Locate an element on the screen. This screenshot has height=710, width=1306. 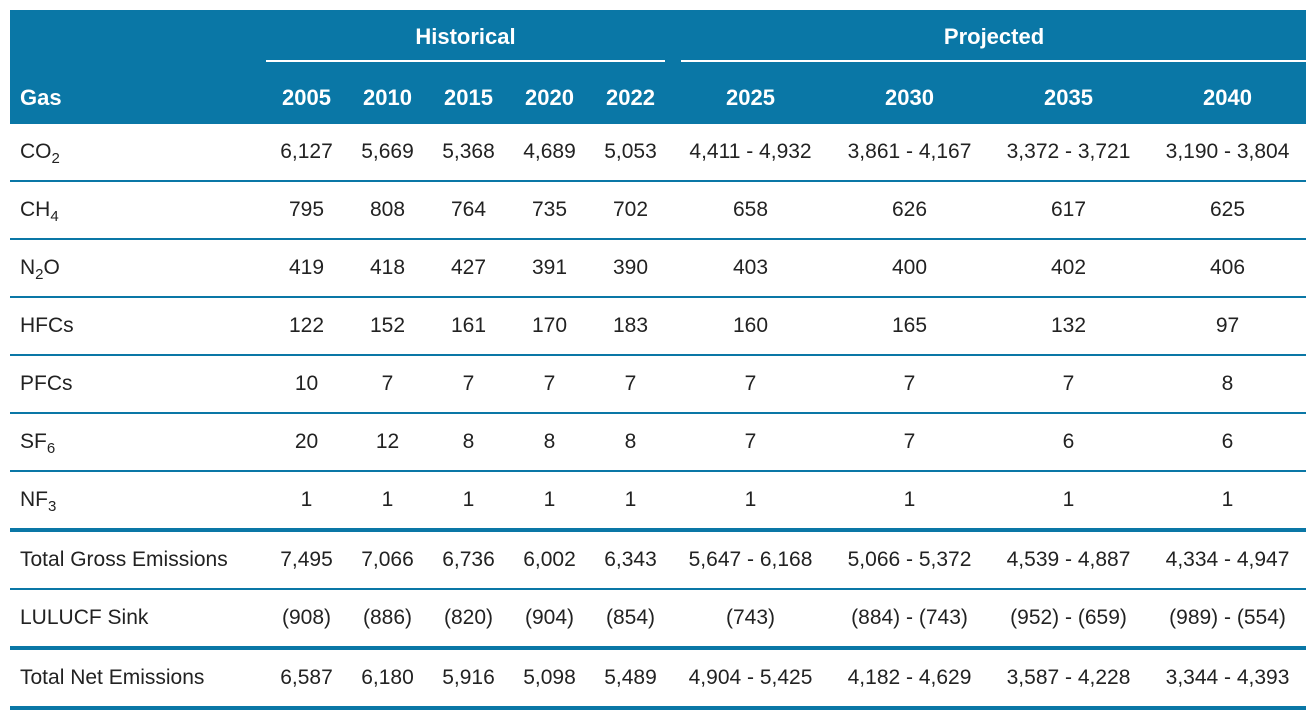
value-cell: 3,190 - 3,804 is located at coordinates (1227, 153).